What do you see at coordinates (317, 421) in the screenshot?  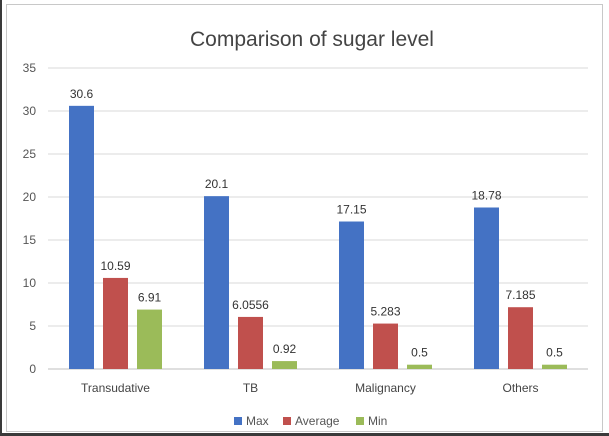 I see `legend-label: Average` at bounding box center [317, 421].